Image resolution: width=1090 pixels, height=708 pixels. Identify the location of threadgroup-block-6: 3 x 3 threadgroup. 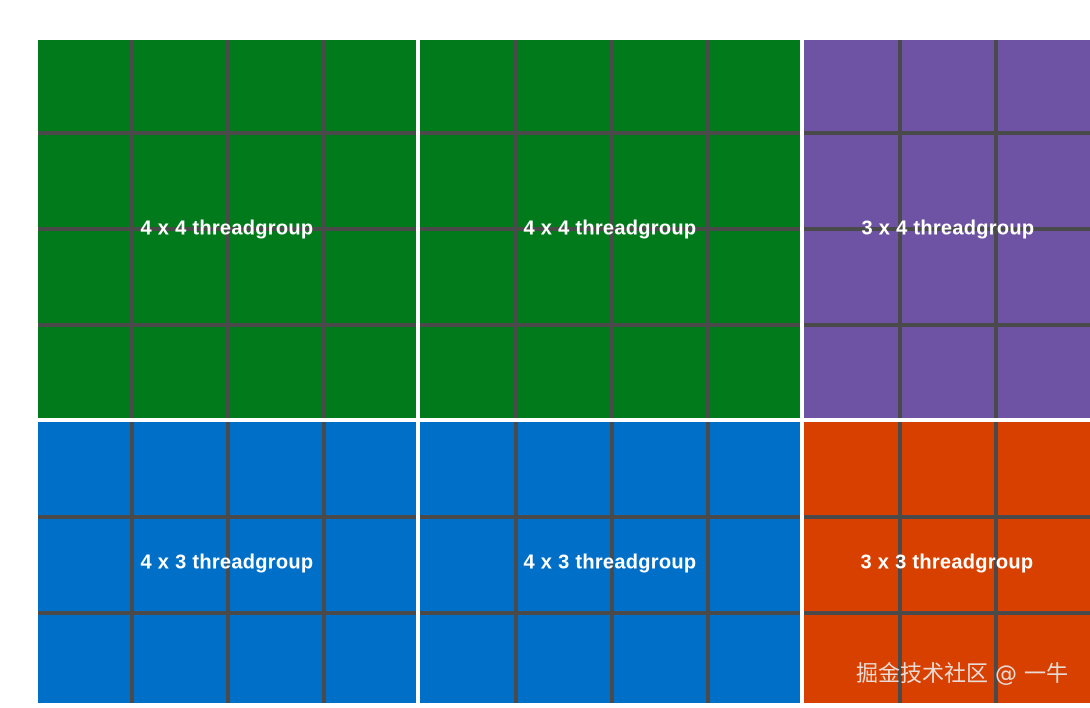
(947, 562).